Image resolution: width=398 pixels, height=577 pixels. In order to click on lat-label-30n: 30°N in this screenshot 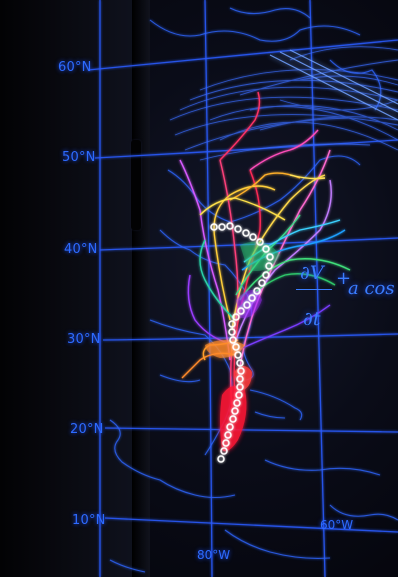, I will do `click(84, 339)`.